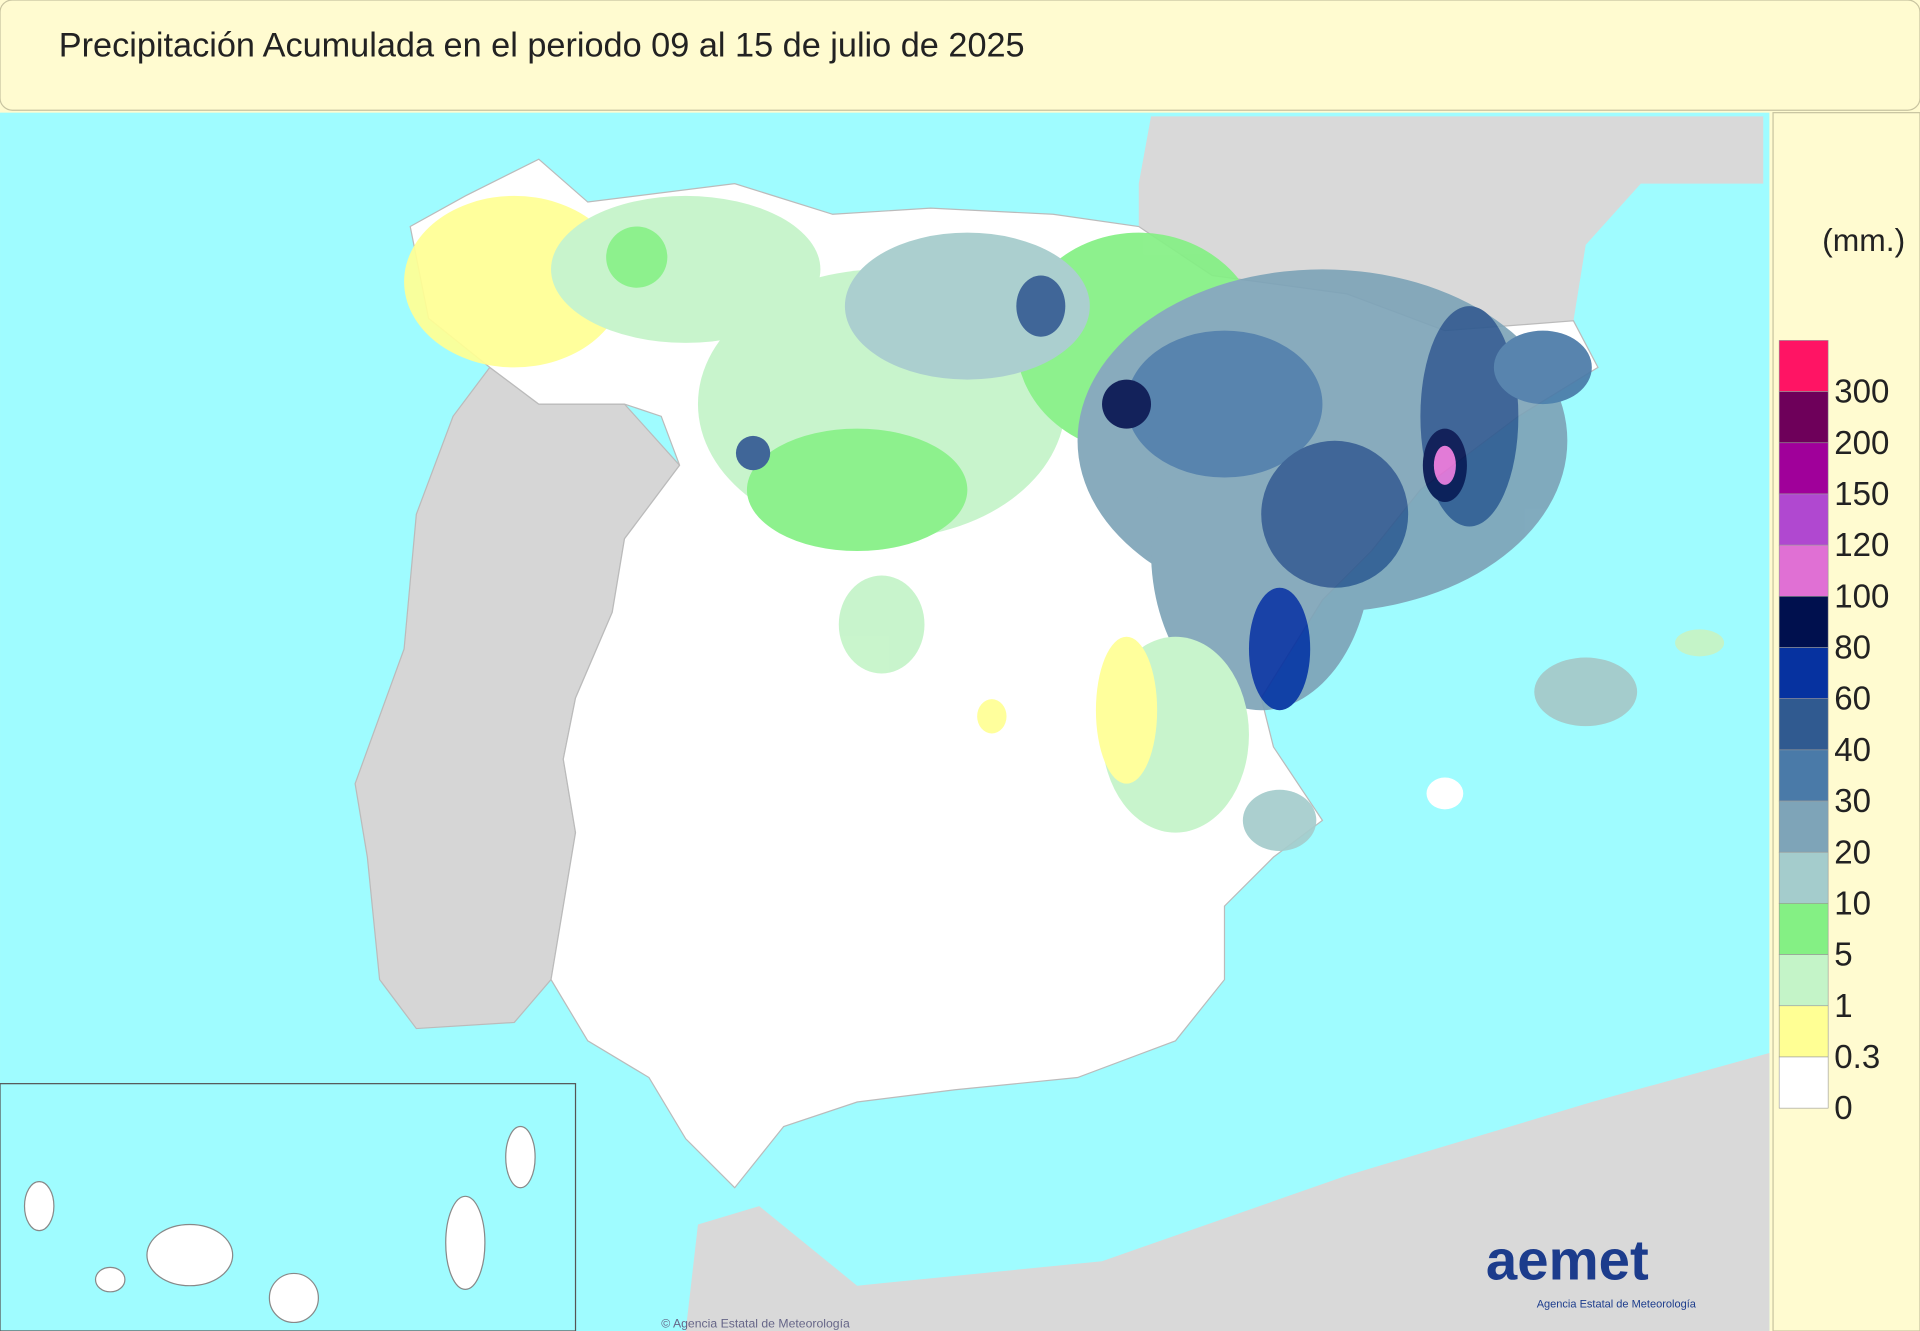 The width and height of the screenshot is (1920, 1331). What do you see at coordinates (1863, 240) in the screenshot?
I see `legend-unit: (mm.)` at bounding box center [1863, 240].